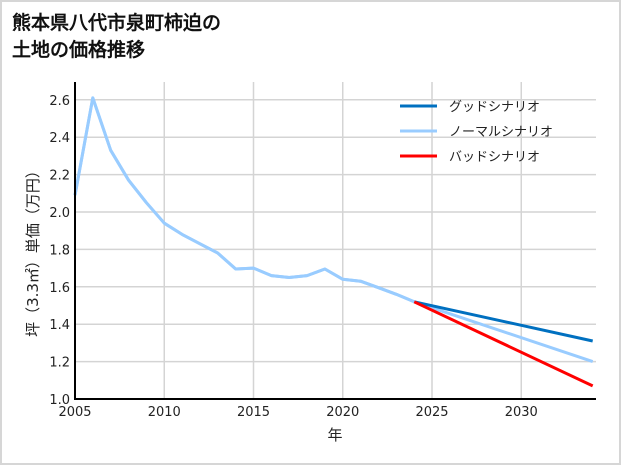  Describe the element at coordinates (253, 412) in the screenshot. I see `x-tick-label: 2015` at that location.